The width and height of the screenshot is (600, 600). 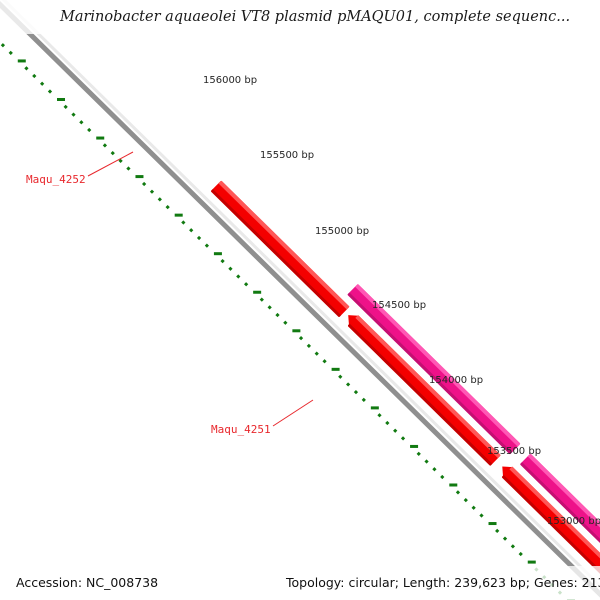 I want to click on ruler-tick-label: 154500 bp, so click(x=399, y=305).